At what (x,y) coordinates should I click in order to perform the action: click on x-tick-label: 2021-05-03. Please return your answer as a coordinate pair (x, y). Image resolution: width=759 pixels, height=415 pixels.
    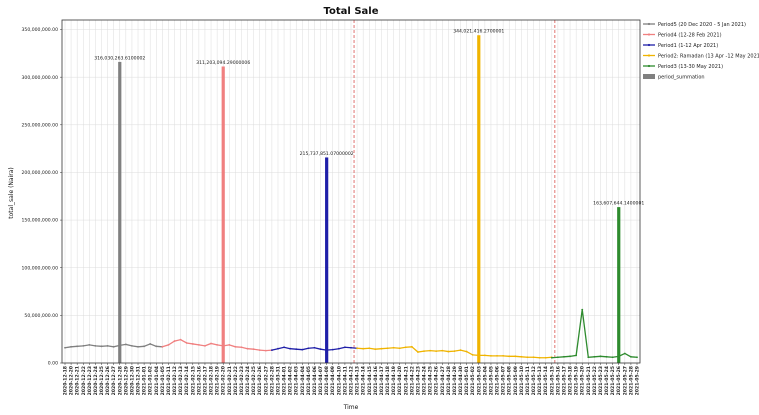
    Looking at the image, I should click on (479, 380).